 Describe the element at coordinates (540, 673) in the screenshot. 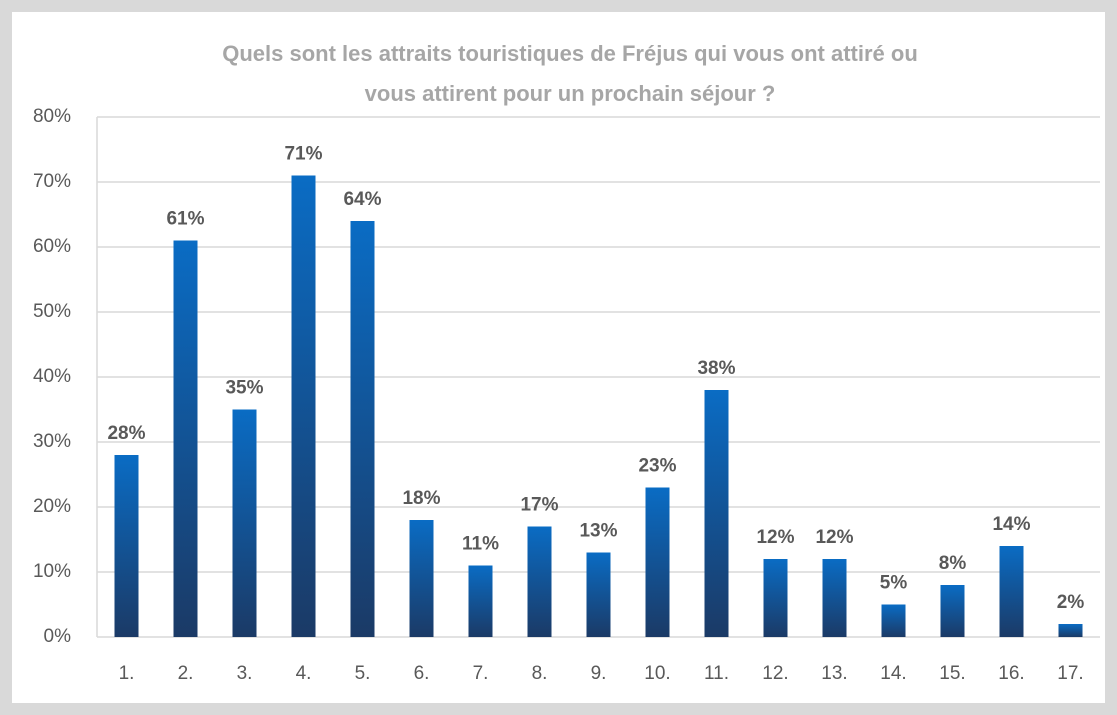

I see `x-tick-label: 8.` at that location.